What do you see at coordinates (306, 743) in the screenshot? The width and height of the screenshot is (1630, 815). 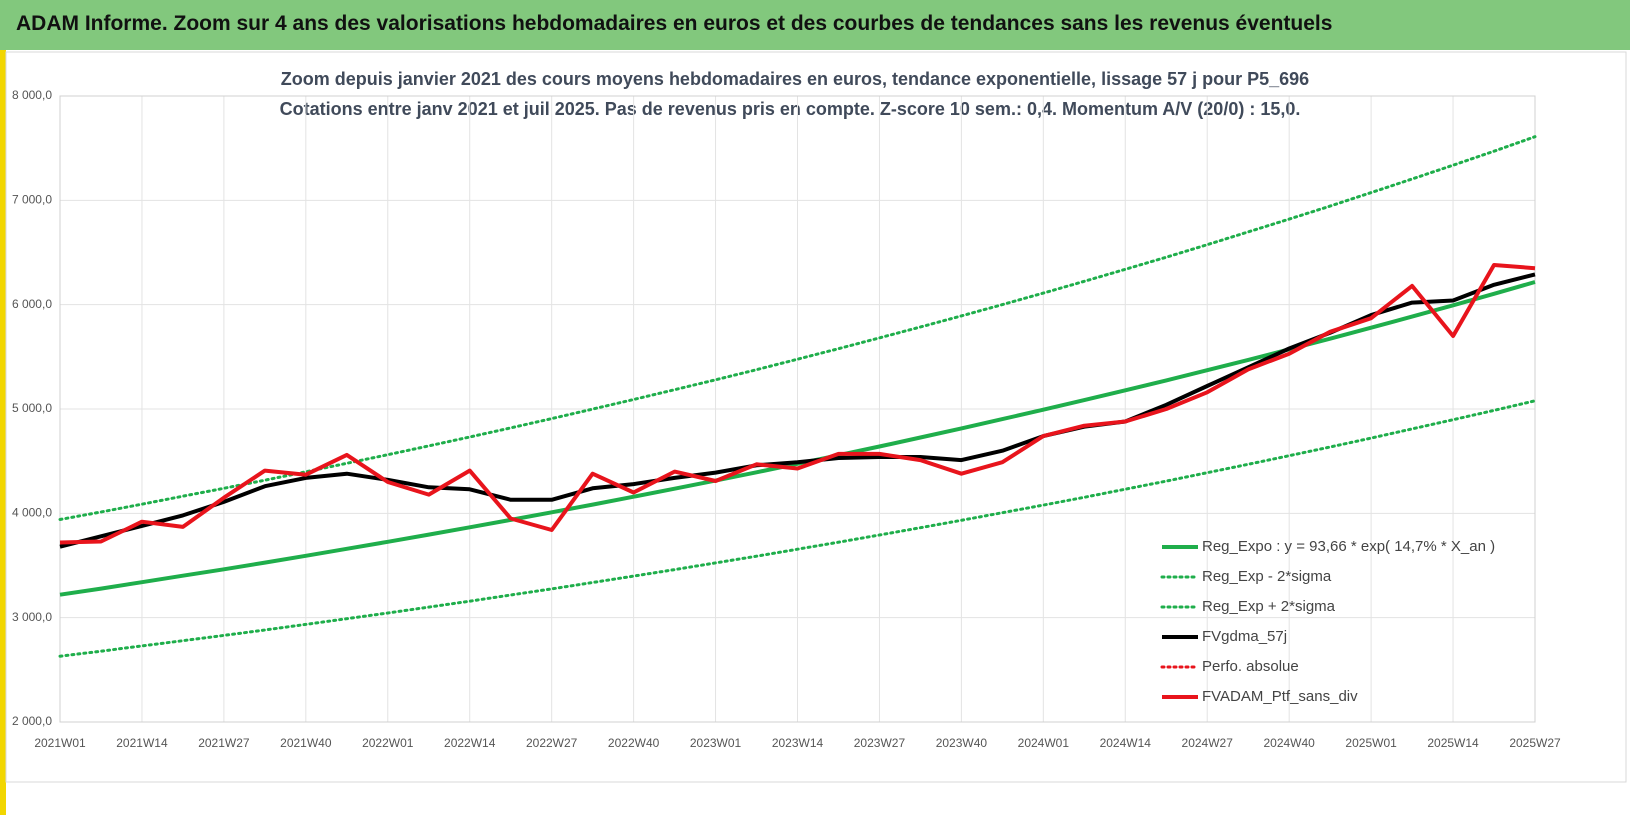 I see `x-tick-label: 2021W40` at bounding box center [306, 743].